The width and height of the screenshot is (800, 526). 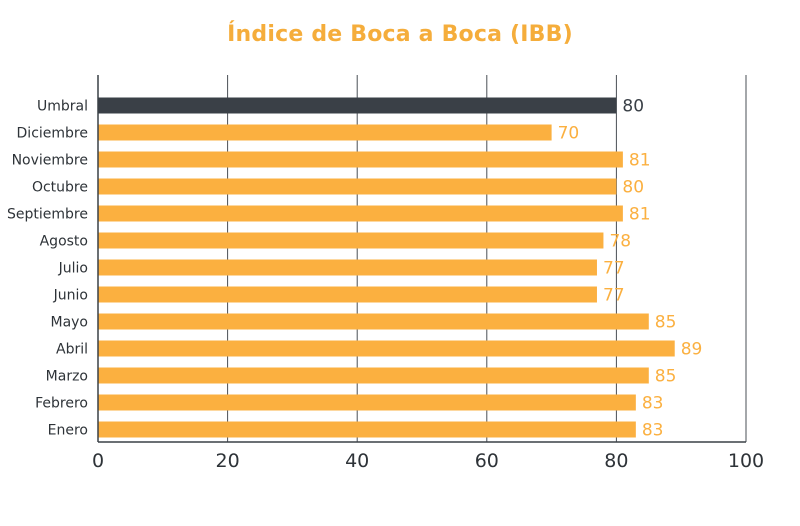 I want to click on bar-junio, so click(x=347, y=294).